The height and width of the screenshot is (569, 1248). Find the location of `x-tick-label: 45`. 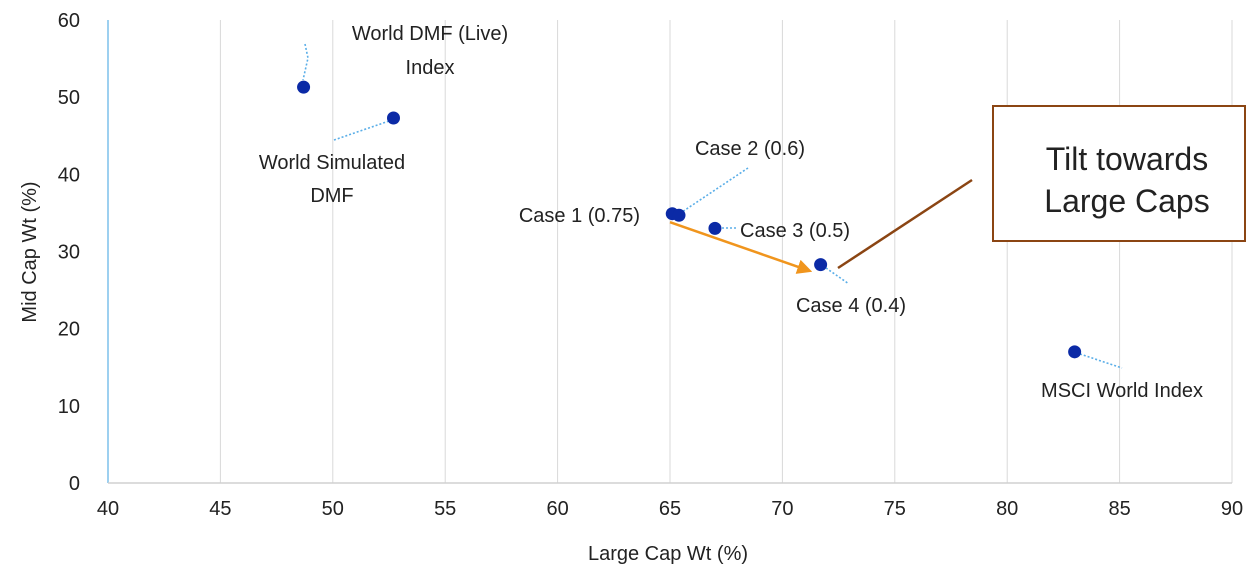

x-tick-label: 45 is located at coordinates (220, 509).